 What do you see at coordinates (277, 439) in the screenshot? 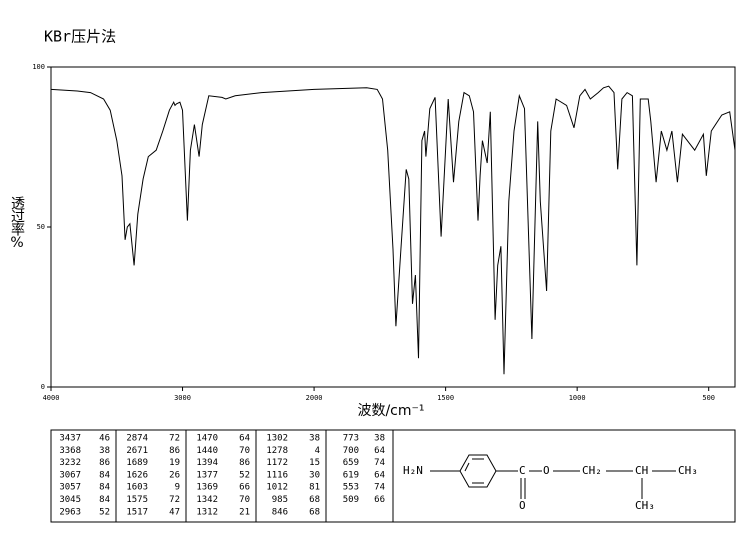
I see `peak-wavenumber: 1302` at bounding box center [277, 439].